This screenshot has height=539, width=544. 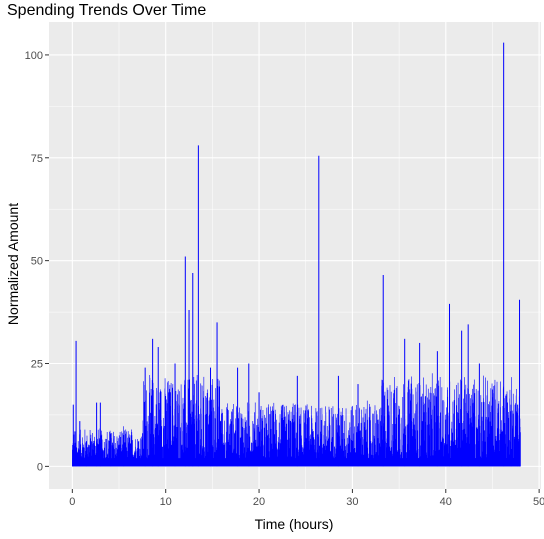 What do you see at coordinates (538, 502) in the screenshot?
I see `x-tick-label: 50` at bounding box center [538, 502].